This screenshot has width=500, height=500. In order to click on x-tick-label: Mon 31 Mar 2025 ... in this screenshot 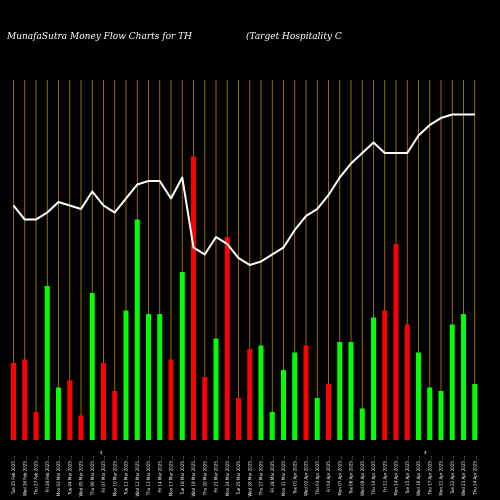, I will do `click(283, 476)`.